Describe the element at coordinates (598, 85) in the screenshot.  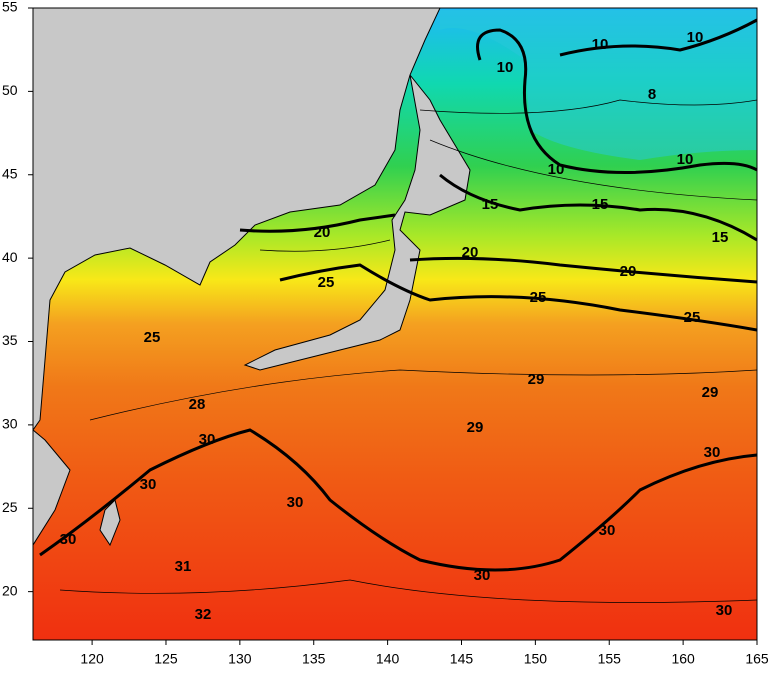
I see `cold-water` at that location.